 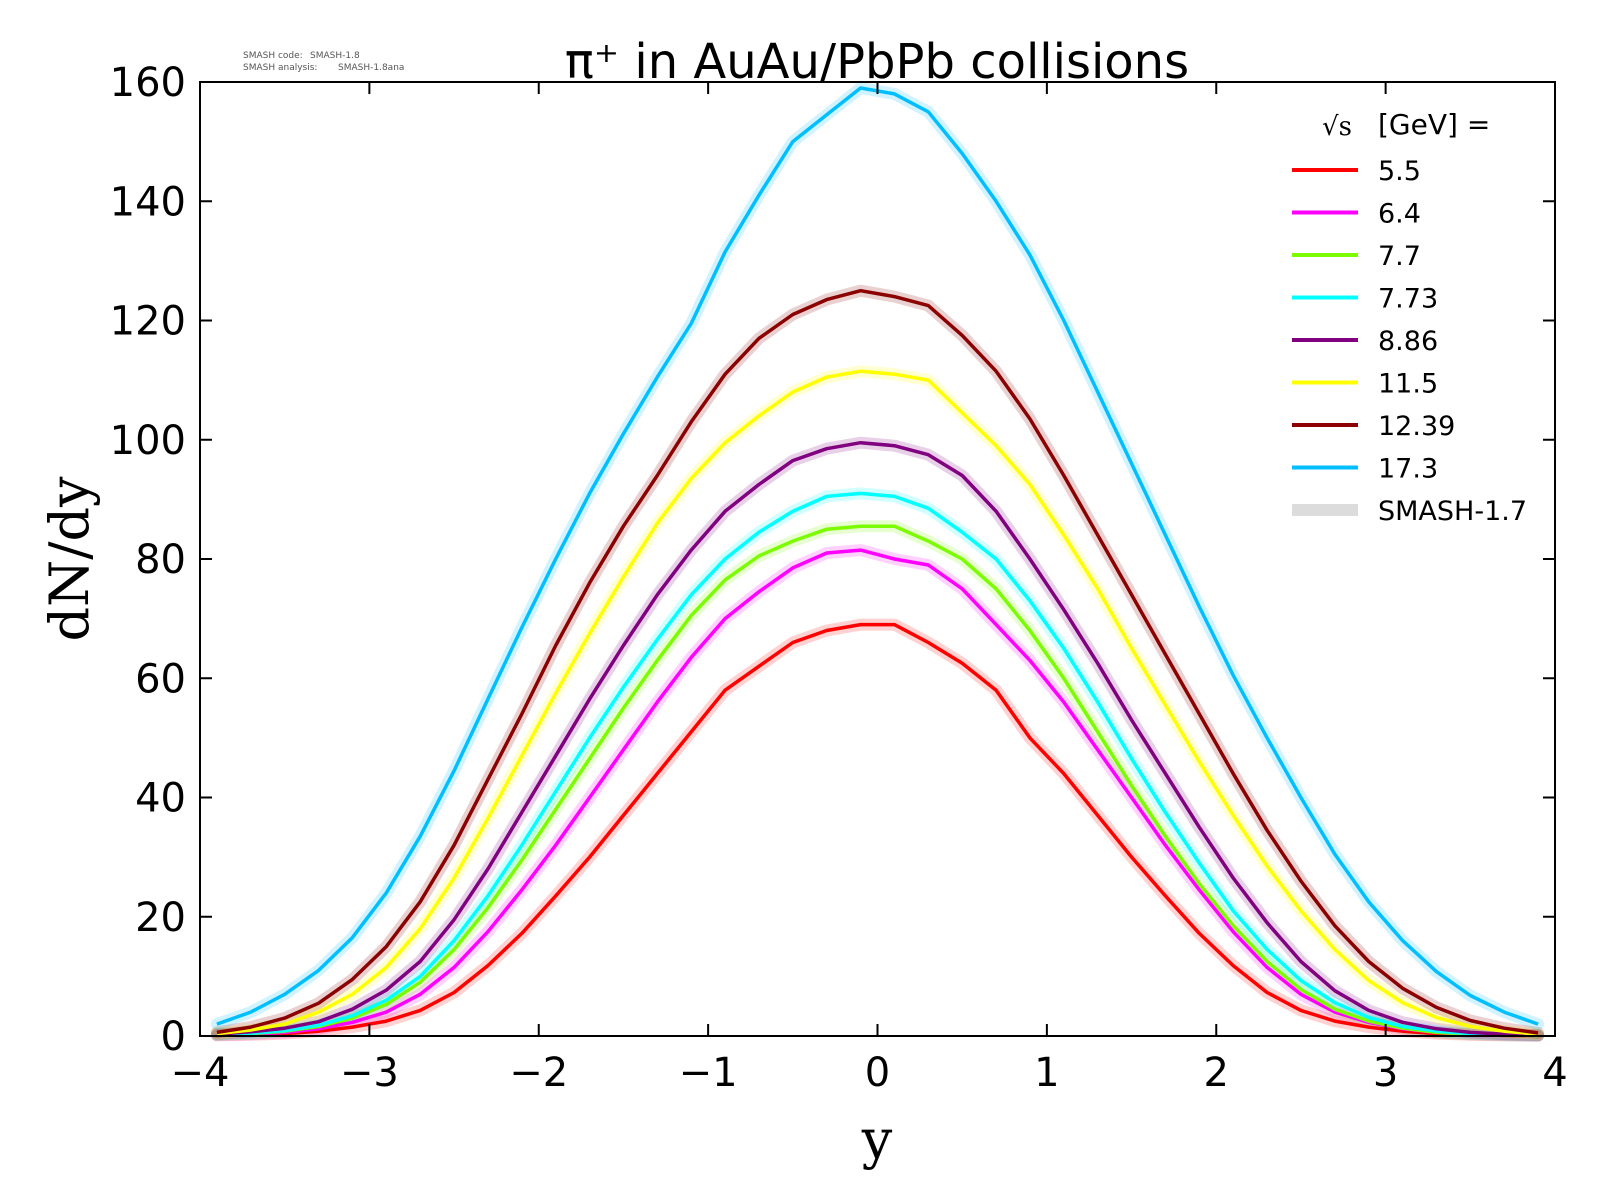 What do you see at coordinates (148, 441) in the screenshot?
I see `y-tick-label: 100` at bounding box center [148, 441].